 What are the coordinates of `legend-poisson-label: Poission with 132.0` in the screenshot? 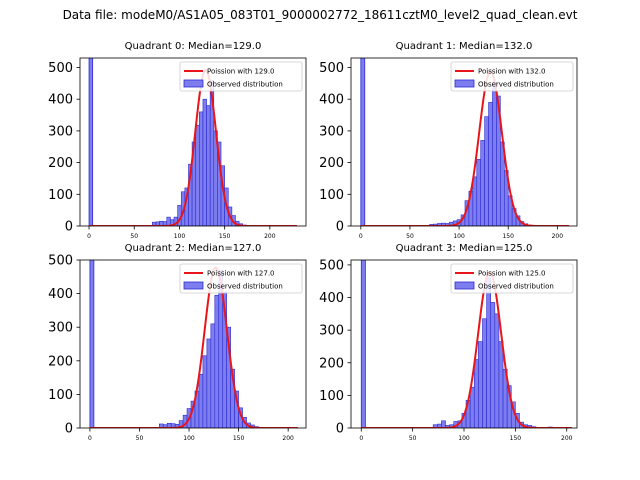 It's located at (512, 72).